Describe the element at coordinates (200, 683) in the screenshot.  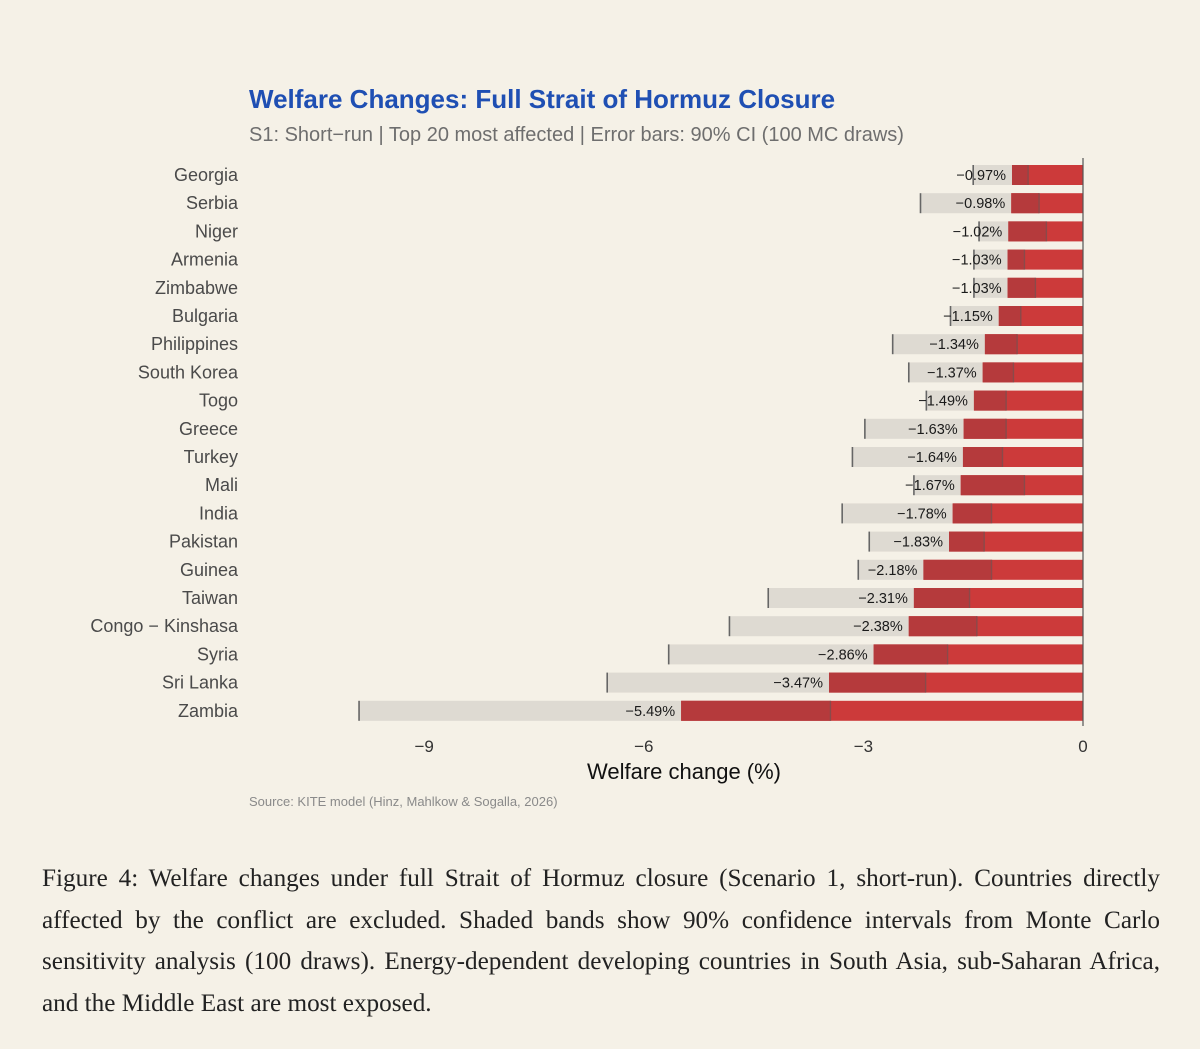
I see `category-label: Sri Lanka` at that location.